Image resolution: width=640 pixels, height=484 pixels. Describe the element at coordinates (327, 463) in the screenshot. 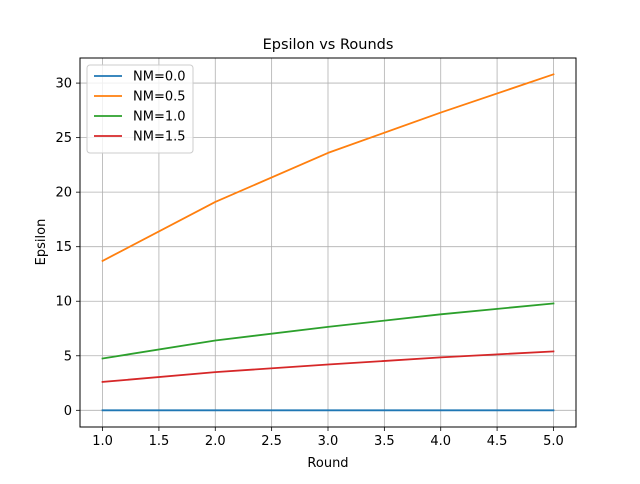

I see `x-axis-label: Round` at that location.